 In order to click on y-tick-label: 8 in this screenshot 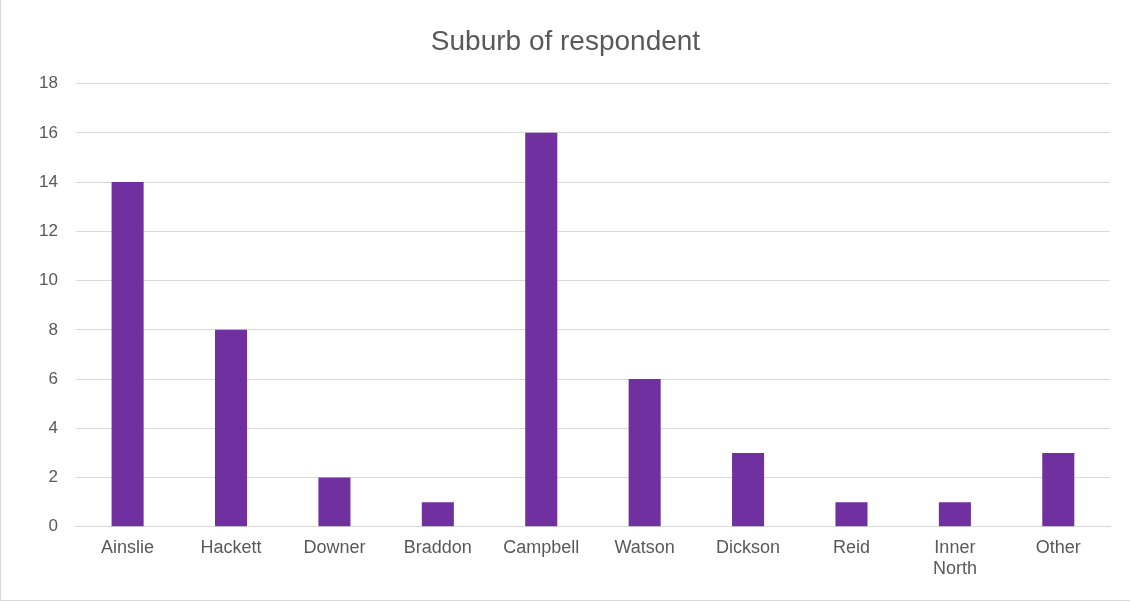, I will do `click(53, 329)`.